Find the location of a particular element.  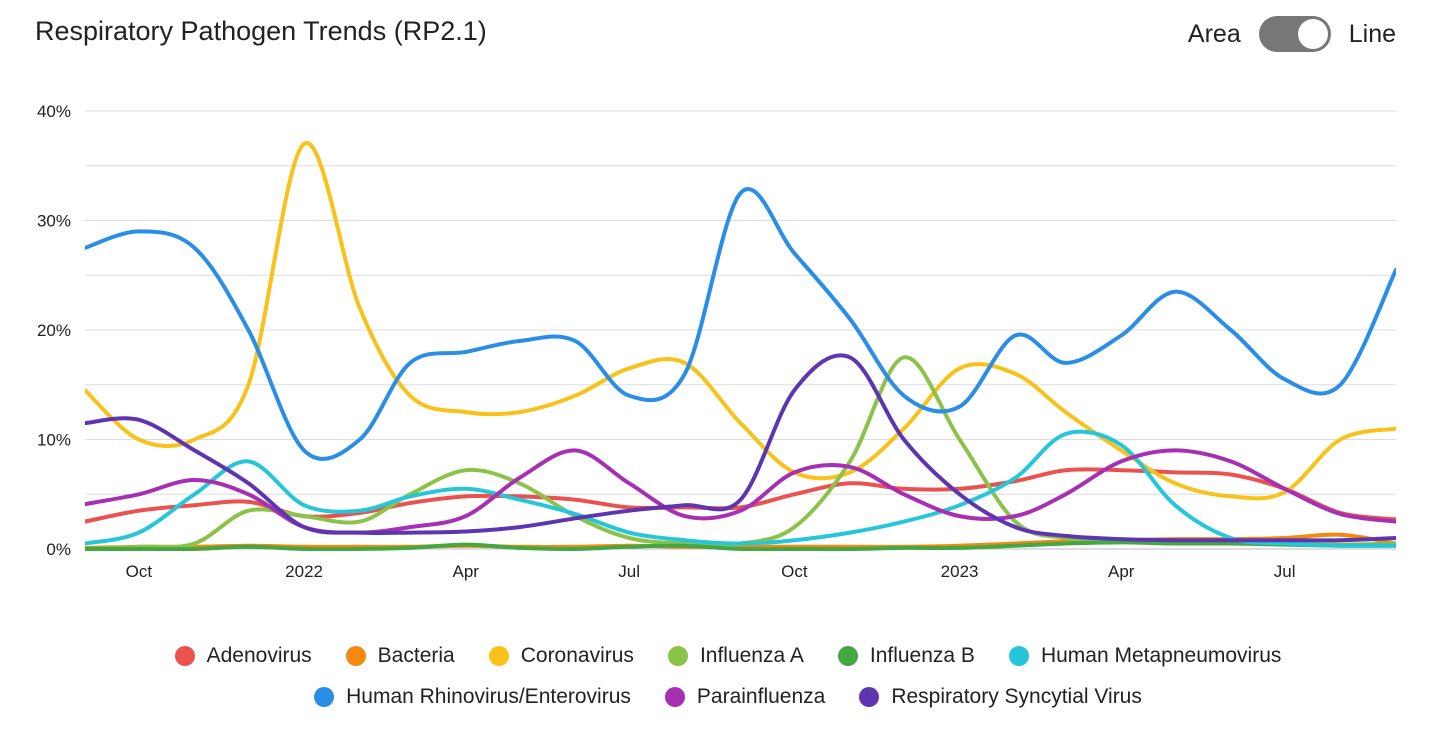

y-axis: 0% 10% 20% 30% 40% is located at coordinates (54, 330).